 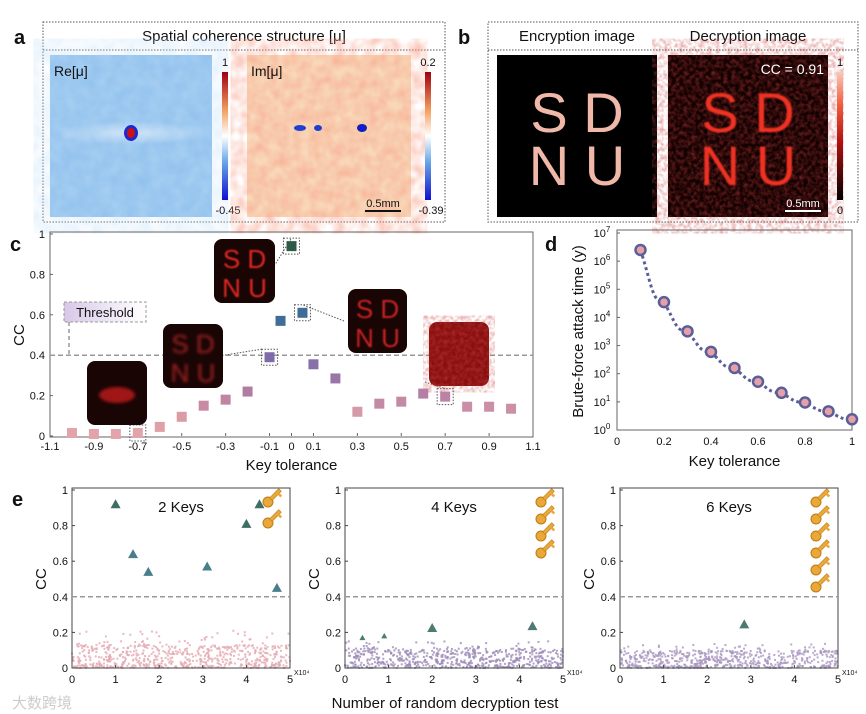 I want to click on panel-a-title: Spatial coherence structure [μ], so click(x=244, y=36).